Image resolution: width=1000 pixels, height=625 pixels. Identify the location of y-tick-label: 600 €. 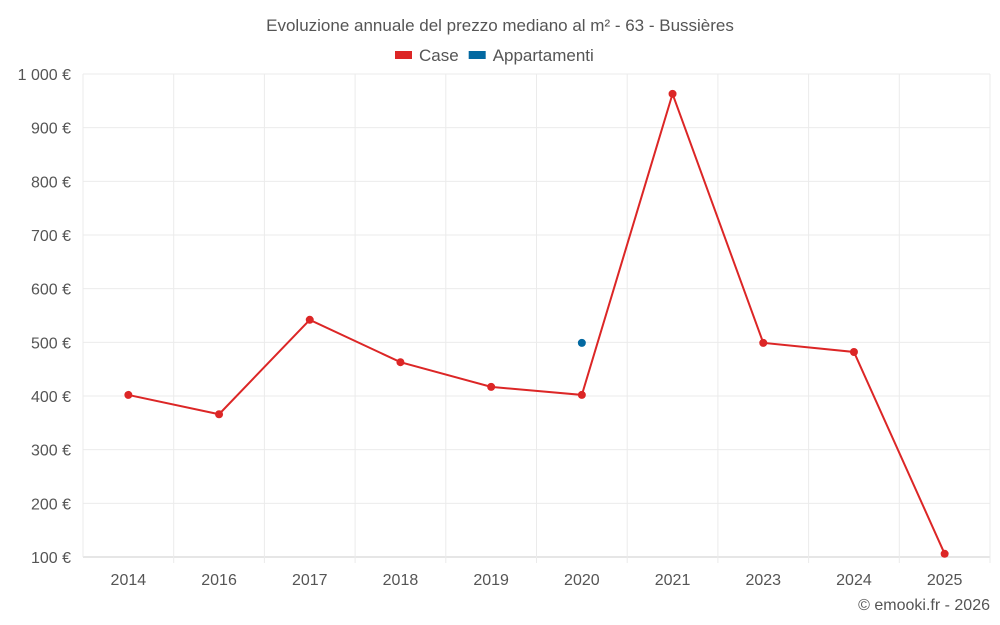
(51, 290).